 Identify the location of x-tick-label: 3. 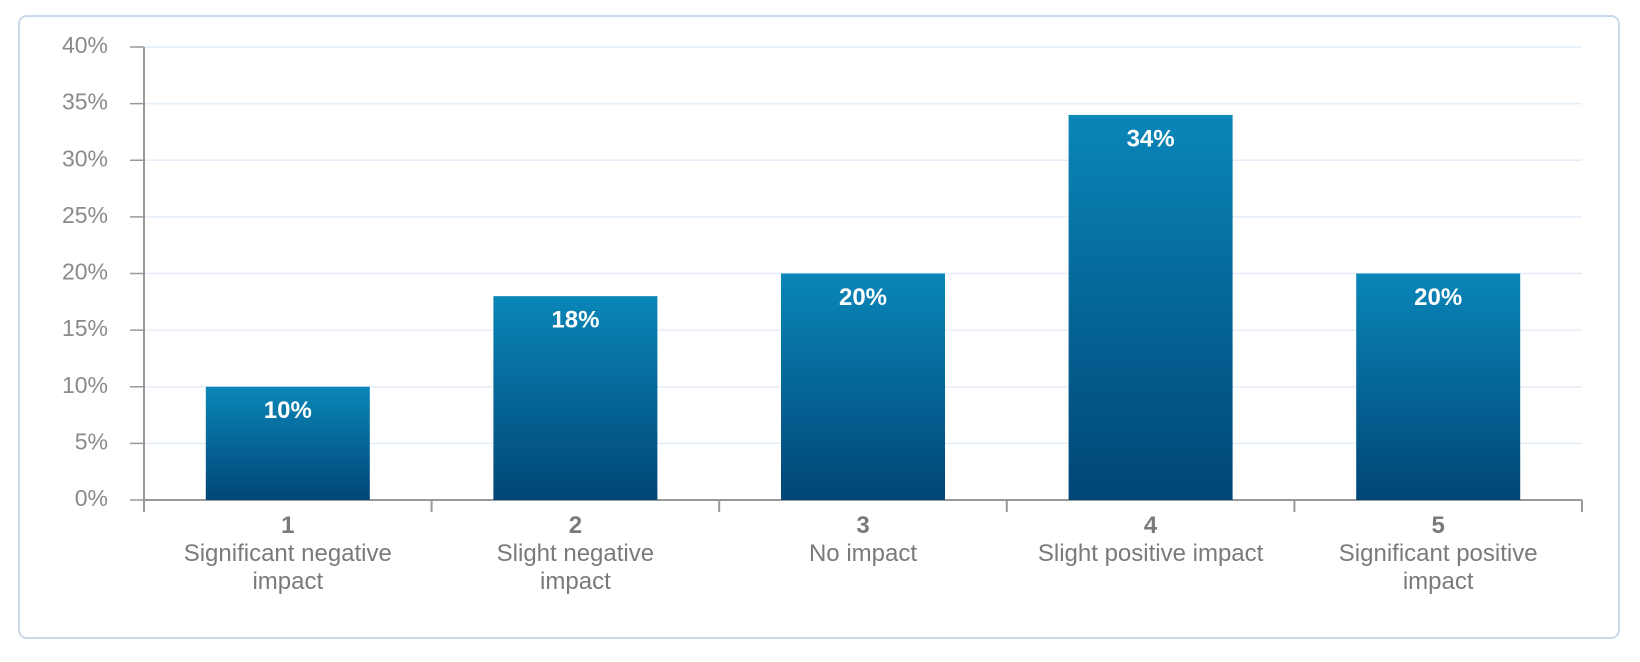
(863, 525).